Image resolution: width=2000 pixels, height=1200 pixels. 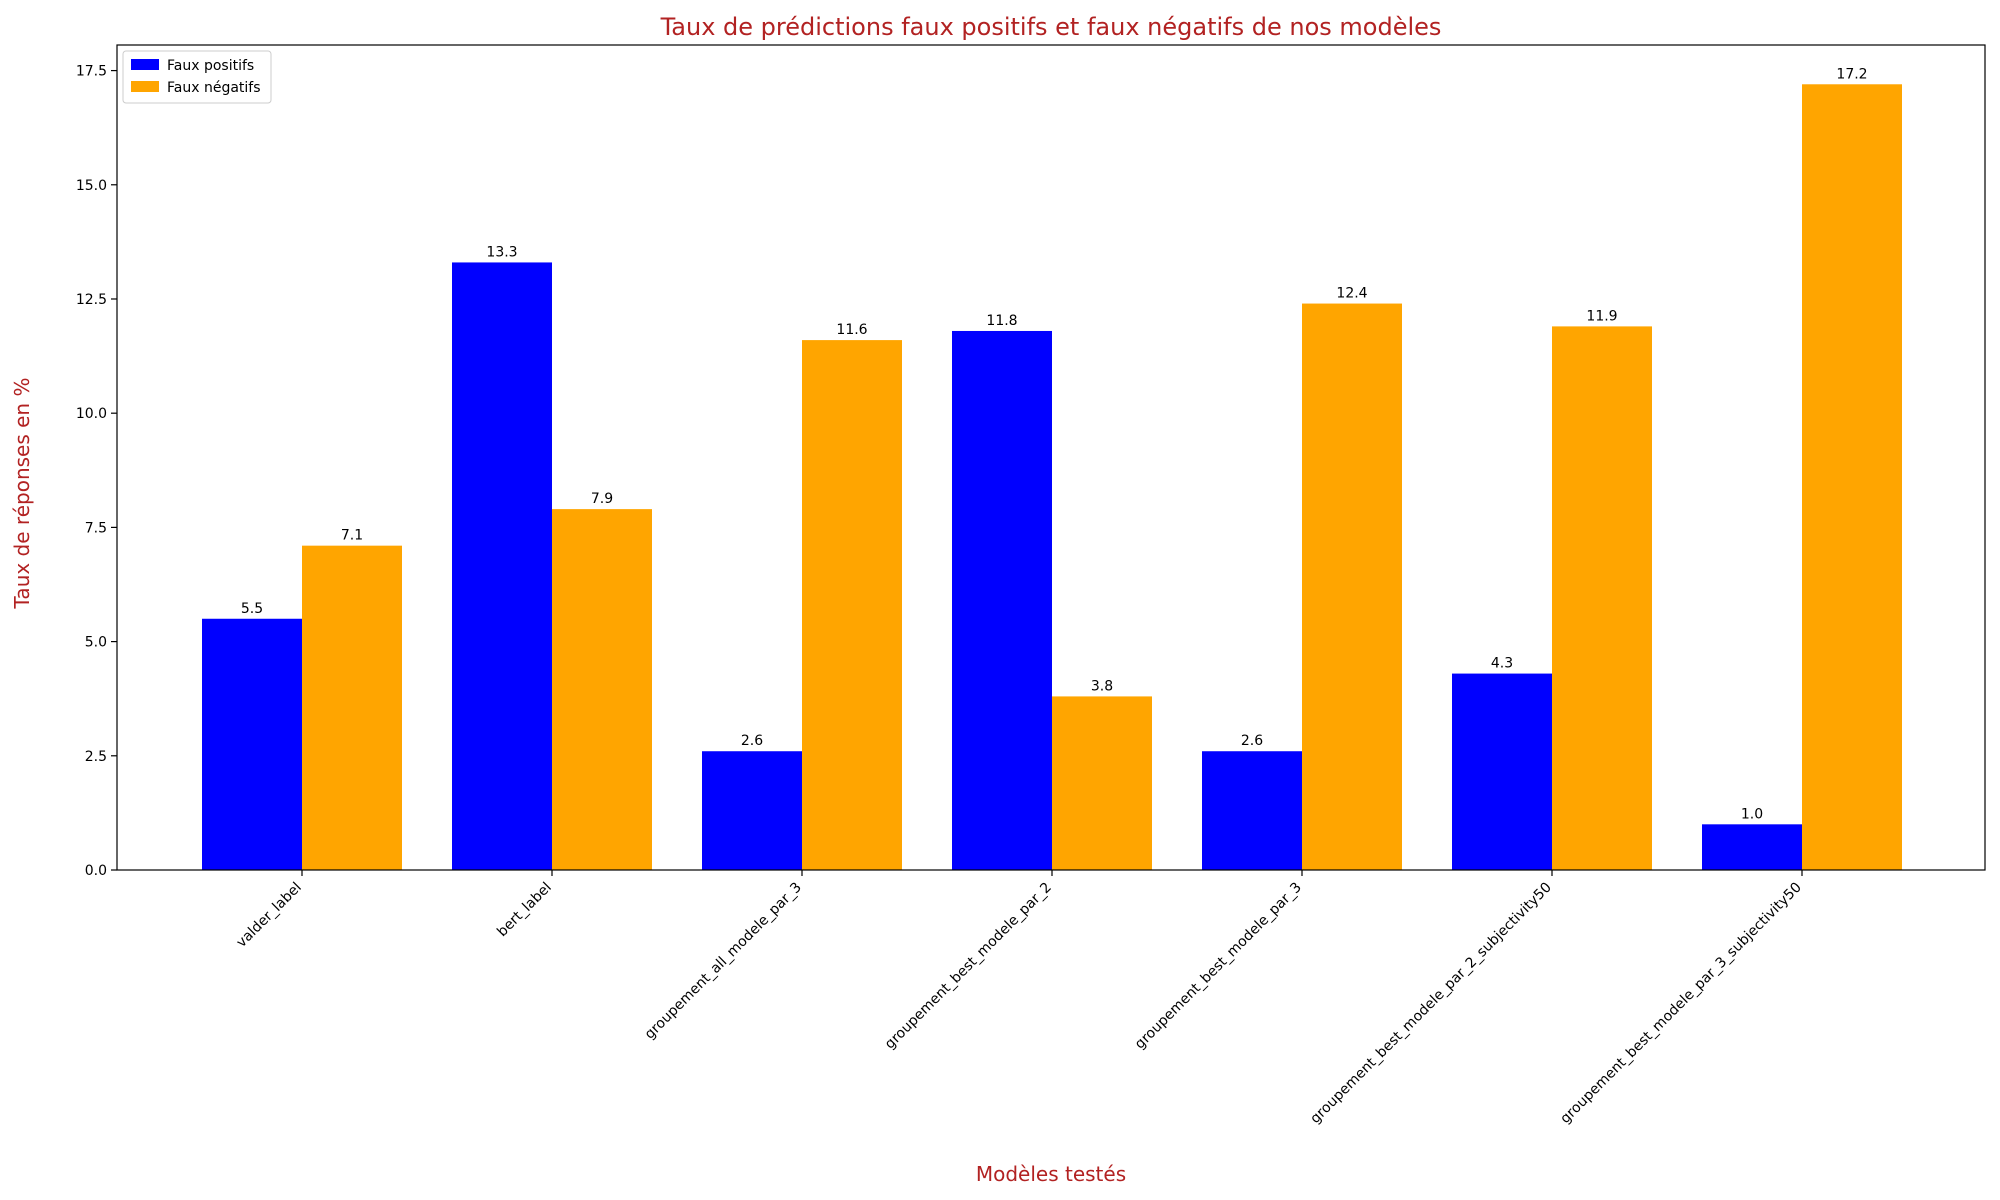 What do you see at coordinates (96, 871) in the screenshot?
I see `y-tick-label: 0.0` at bounding box center [96, 871].